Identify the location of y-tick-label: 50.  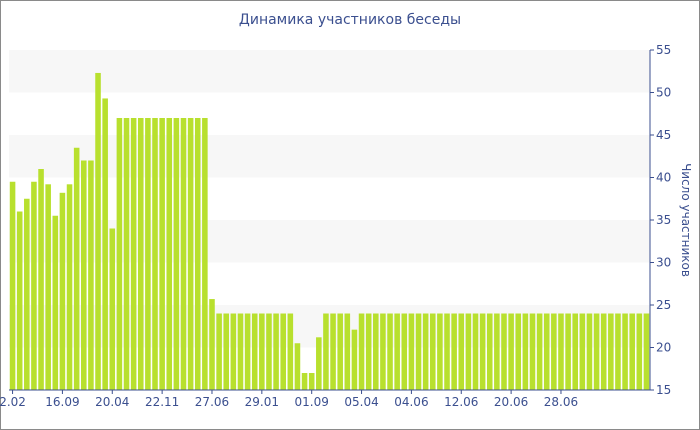
(663, 93).